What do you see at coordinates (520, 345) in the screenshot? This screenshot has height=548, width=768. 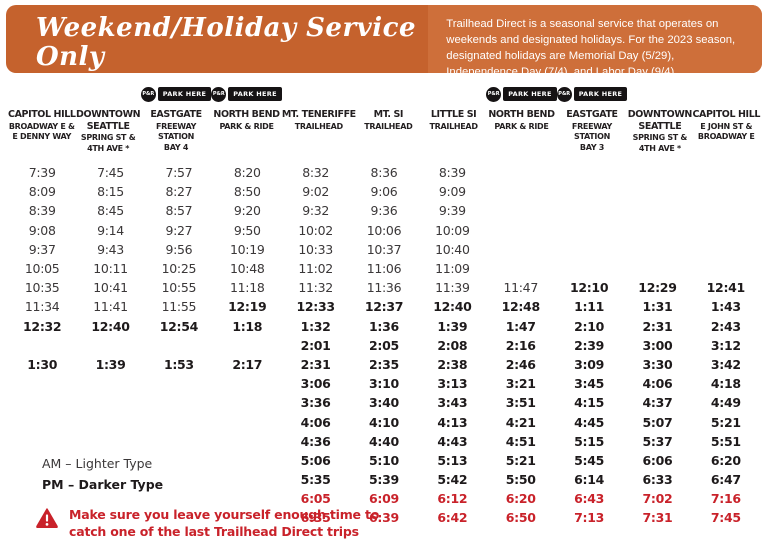 I see `time-cell: 2:16` at bounding box center [520, 345].